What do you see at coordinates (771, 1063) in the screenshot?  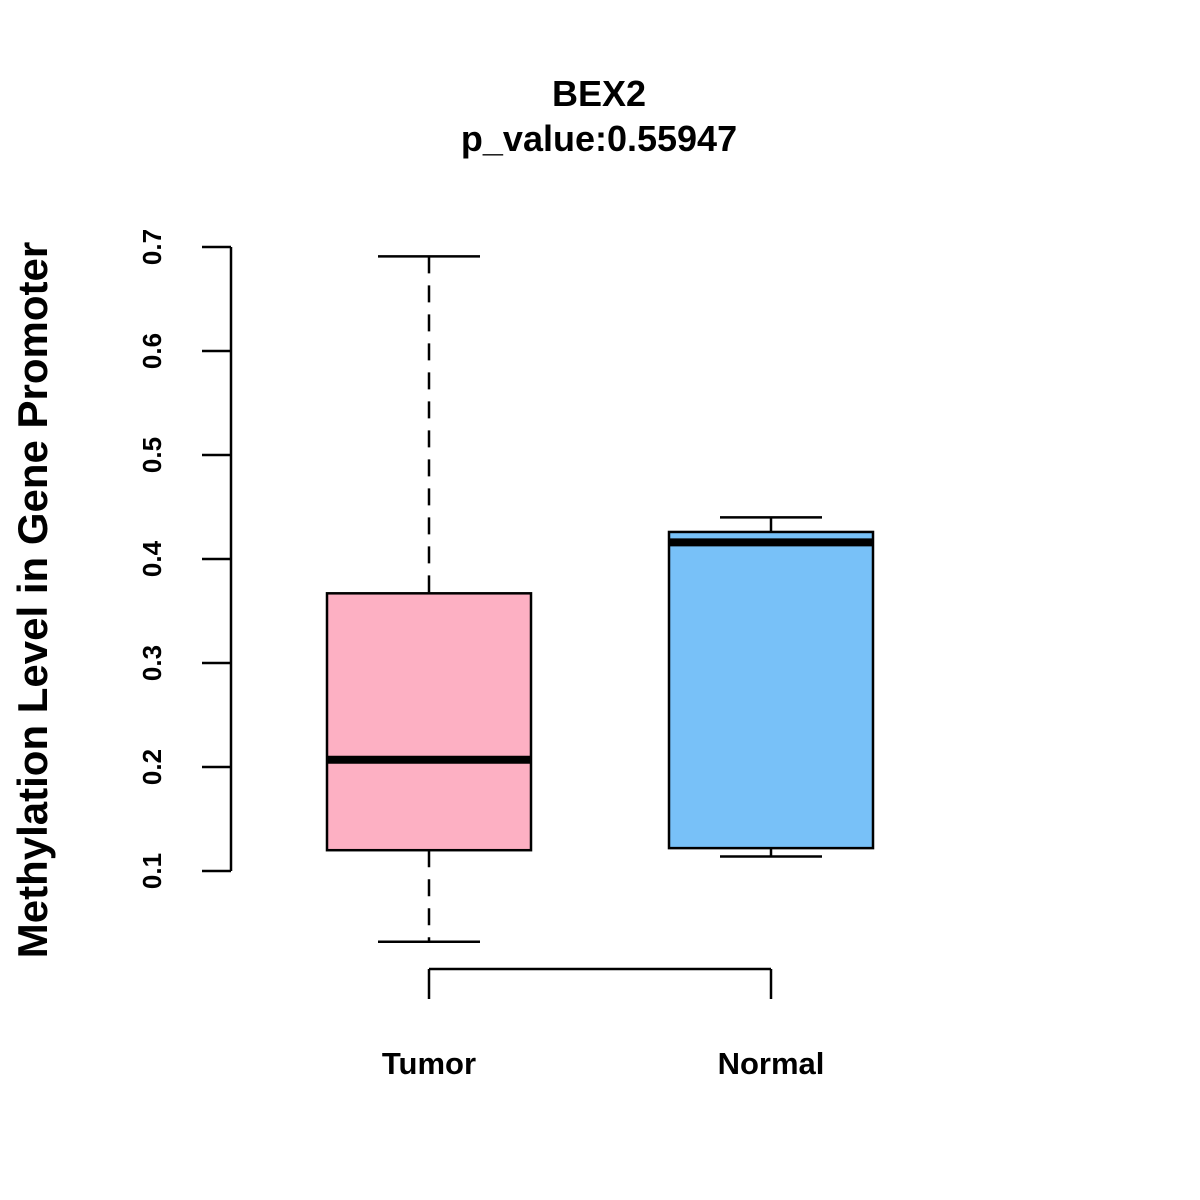 I see `x-category-label: Normal` at bounding box center [771, 1063].